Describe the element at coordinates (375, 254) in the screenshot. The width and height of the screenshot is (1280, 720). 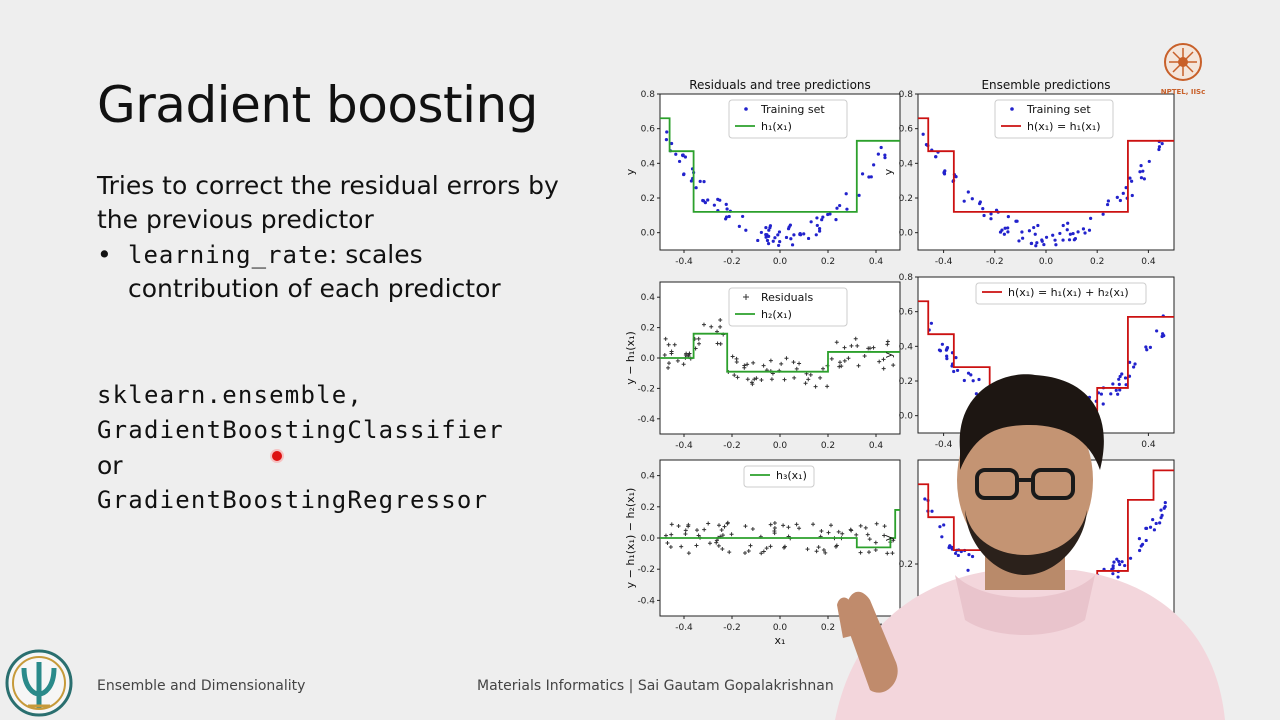
I see `bullet-text-1: : scales` at that location.